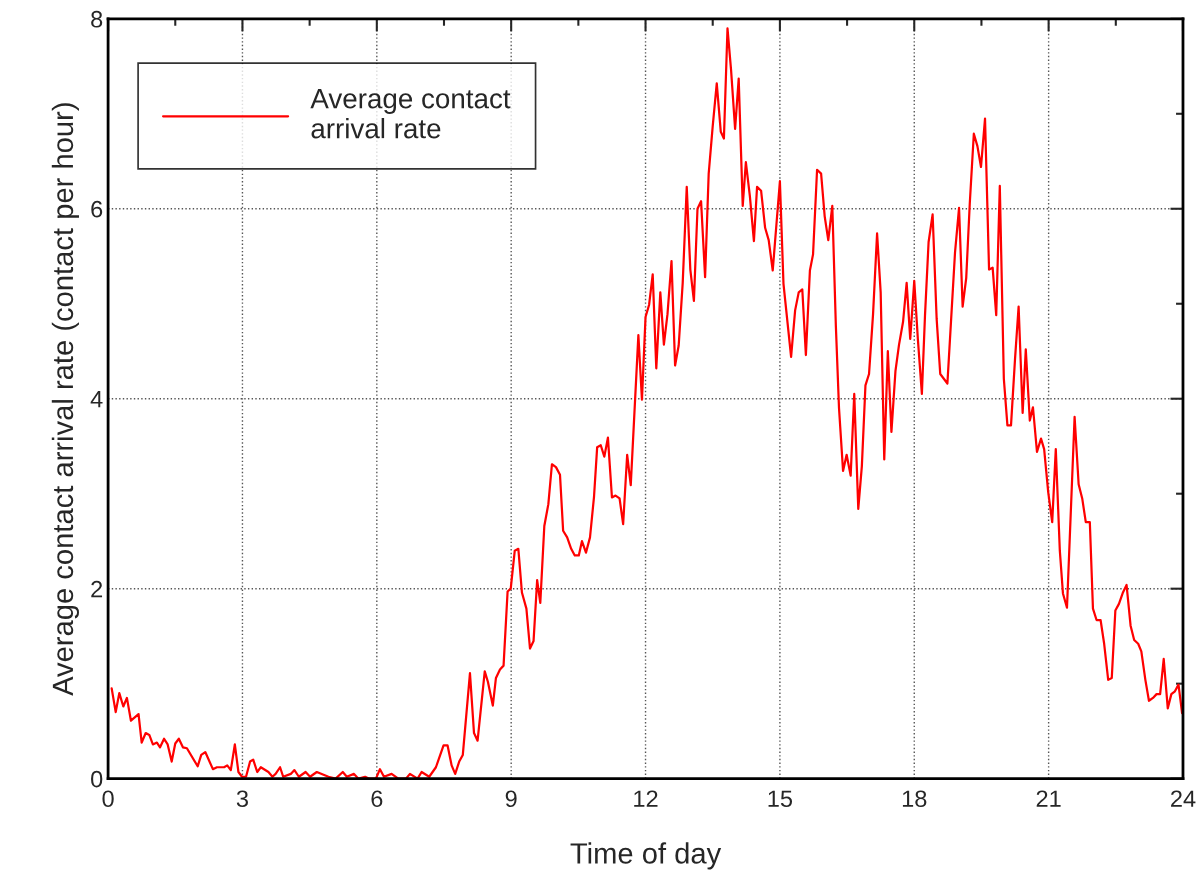  What do you see at coordinates (97, 209) in the screenshot?
I see `y-tick-label: 6` at bounding box center [97, 209].